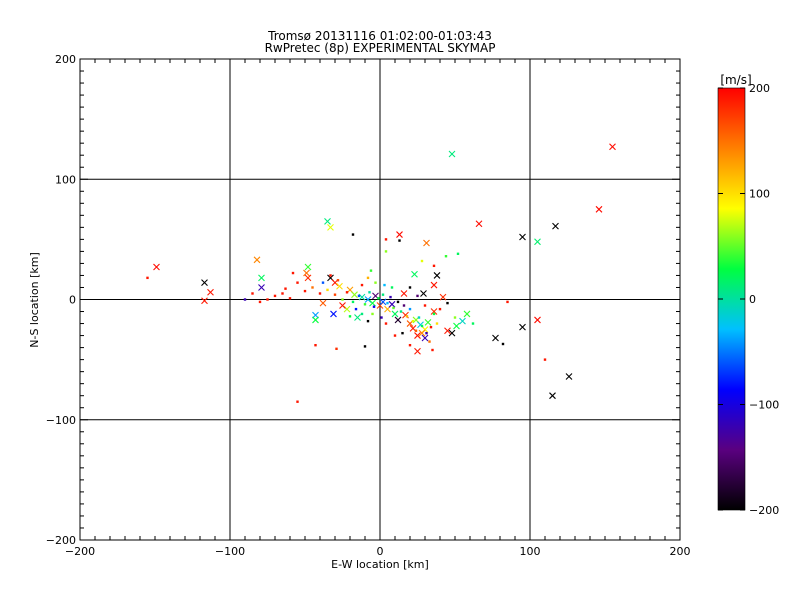 The image size is (800, 600). What do you see at coordinates (380, 551) in the screenshot?
I see `x-tick-label: 0` at bounding box center [380, 551].